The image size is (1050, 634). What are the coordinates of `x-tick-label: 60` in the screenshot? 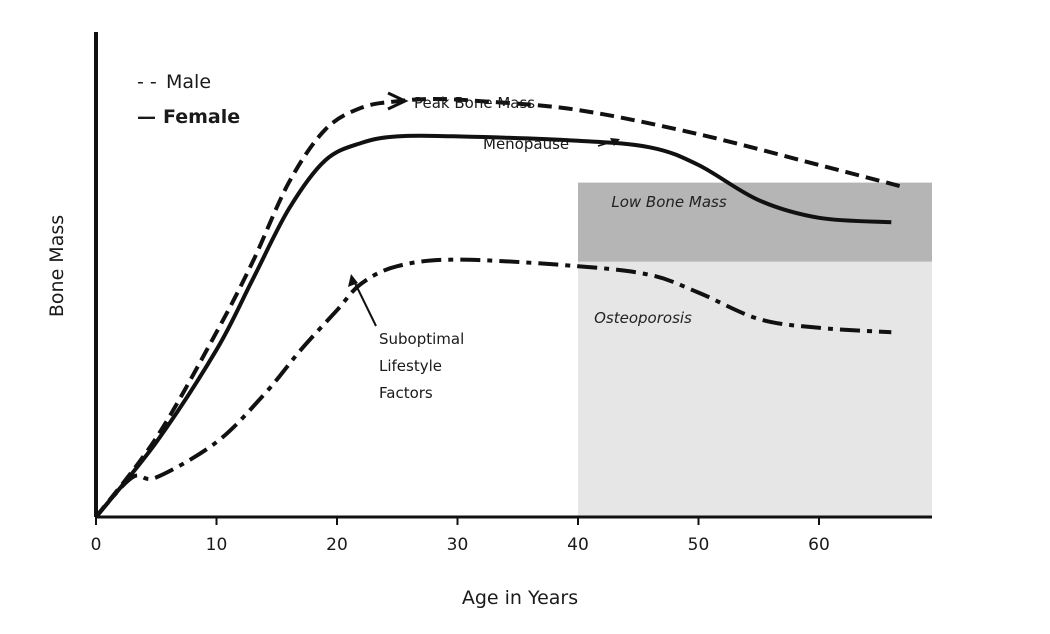 It's located at (819, 545).